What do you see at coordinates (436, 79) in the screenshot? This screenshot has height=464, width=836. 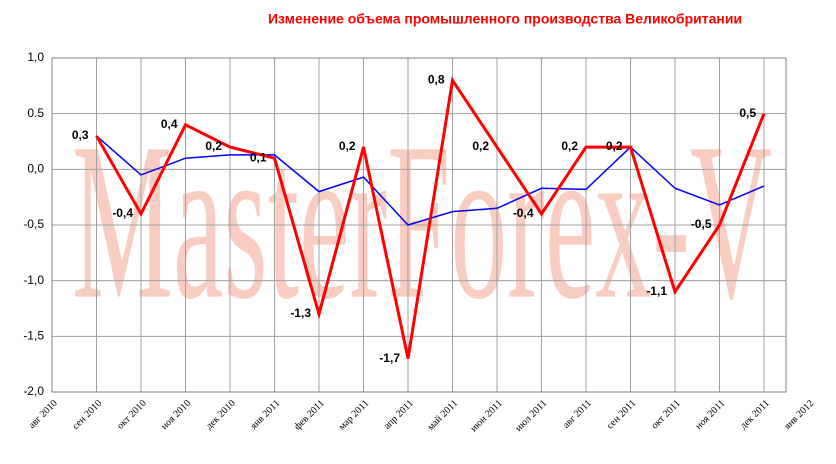 I see `data-label: 0,8` at bounding box center [436, 79].